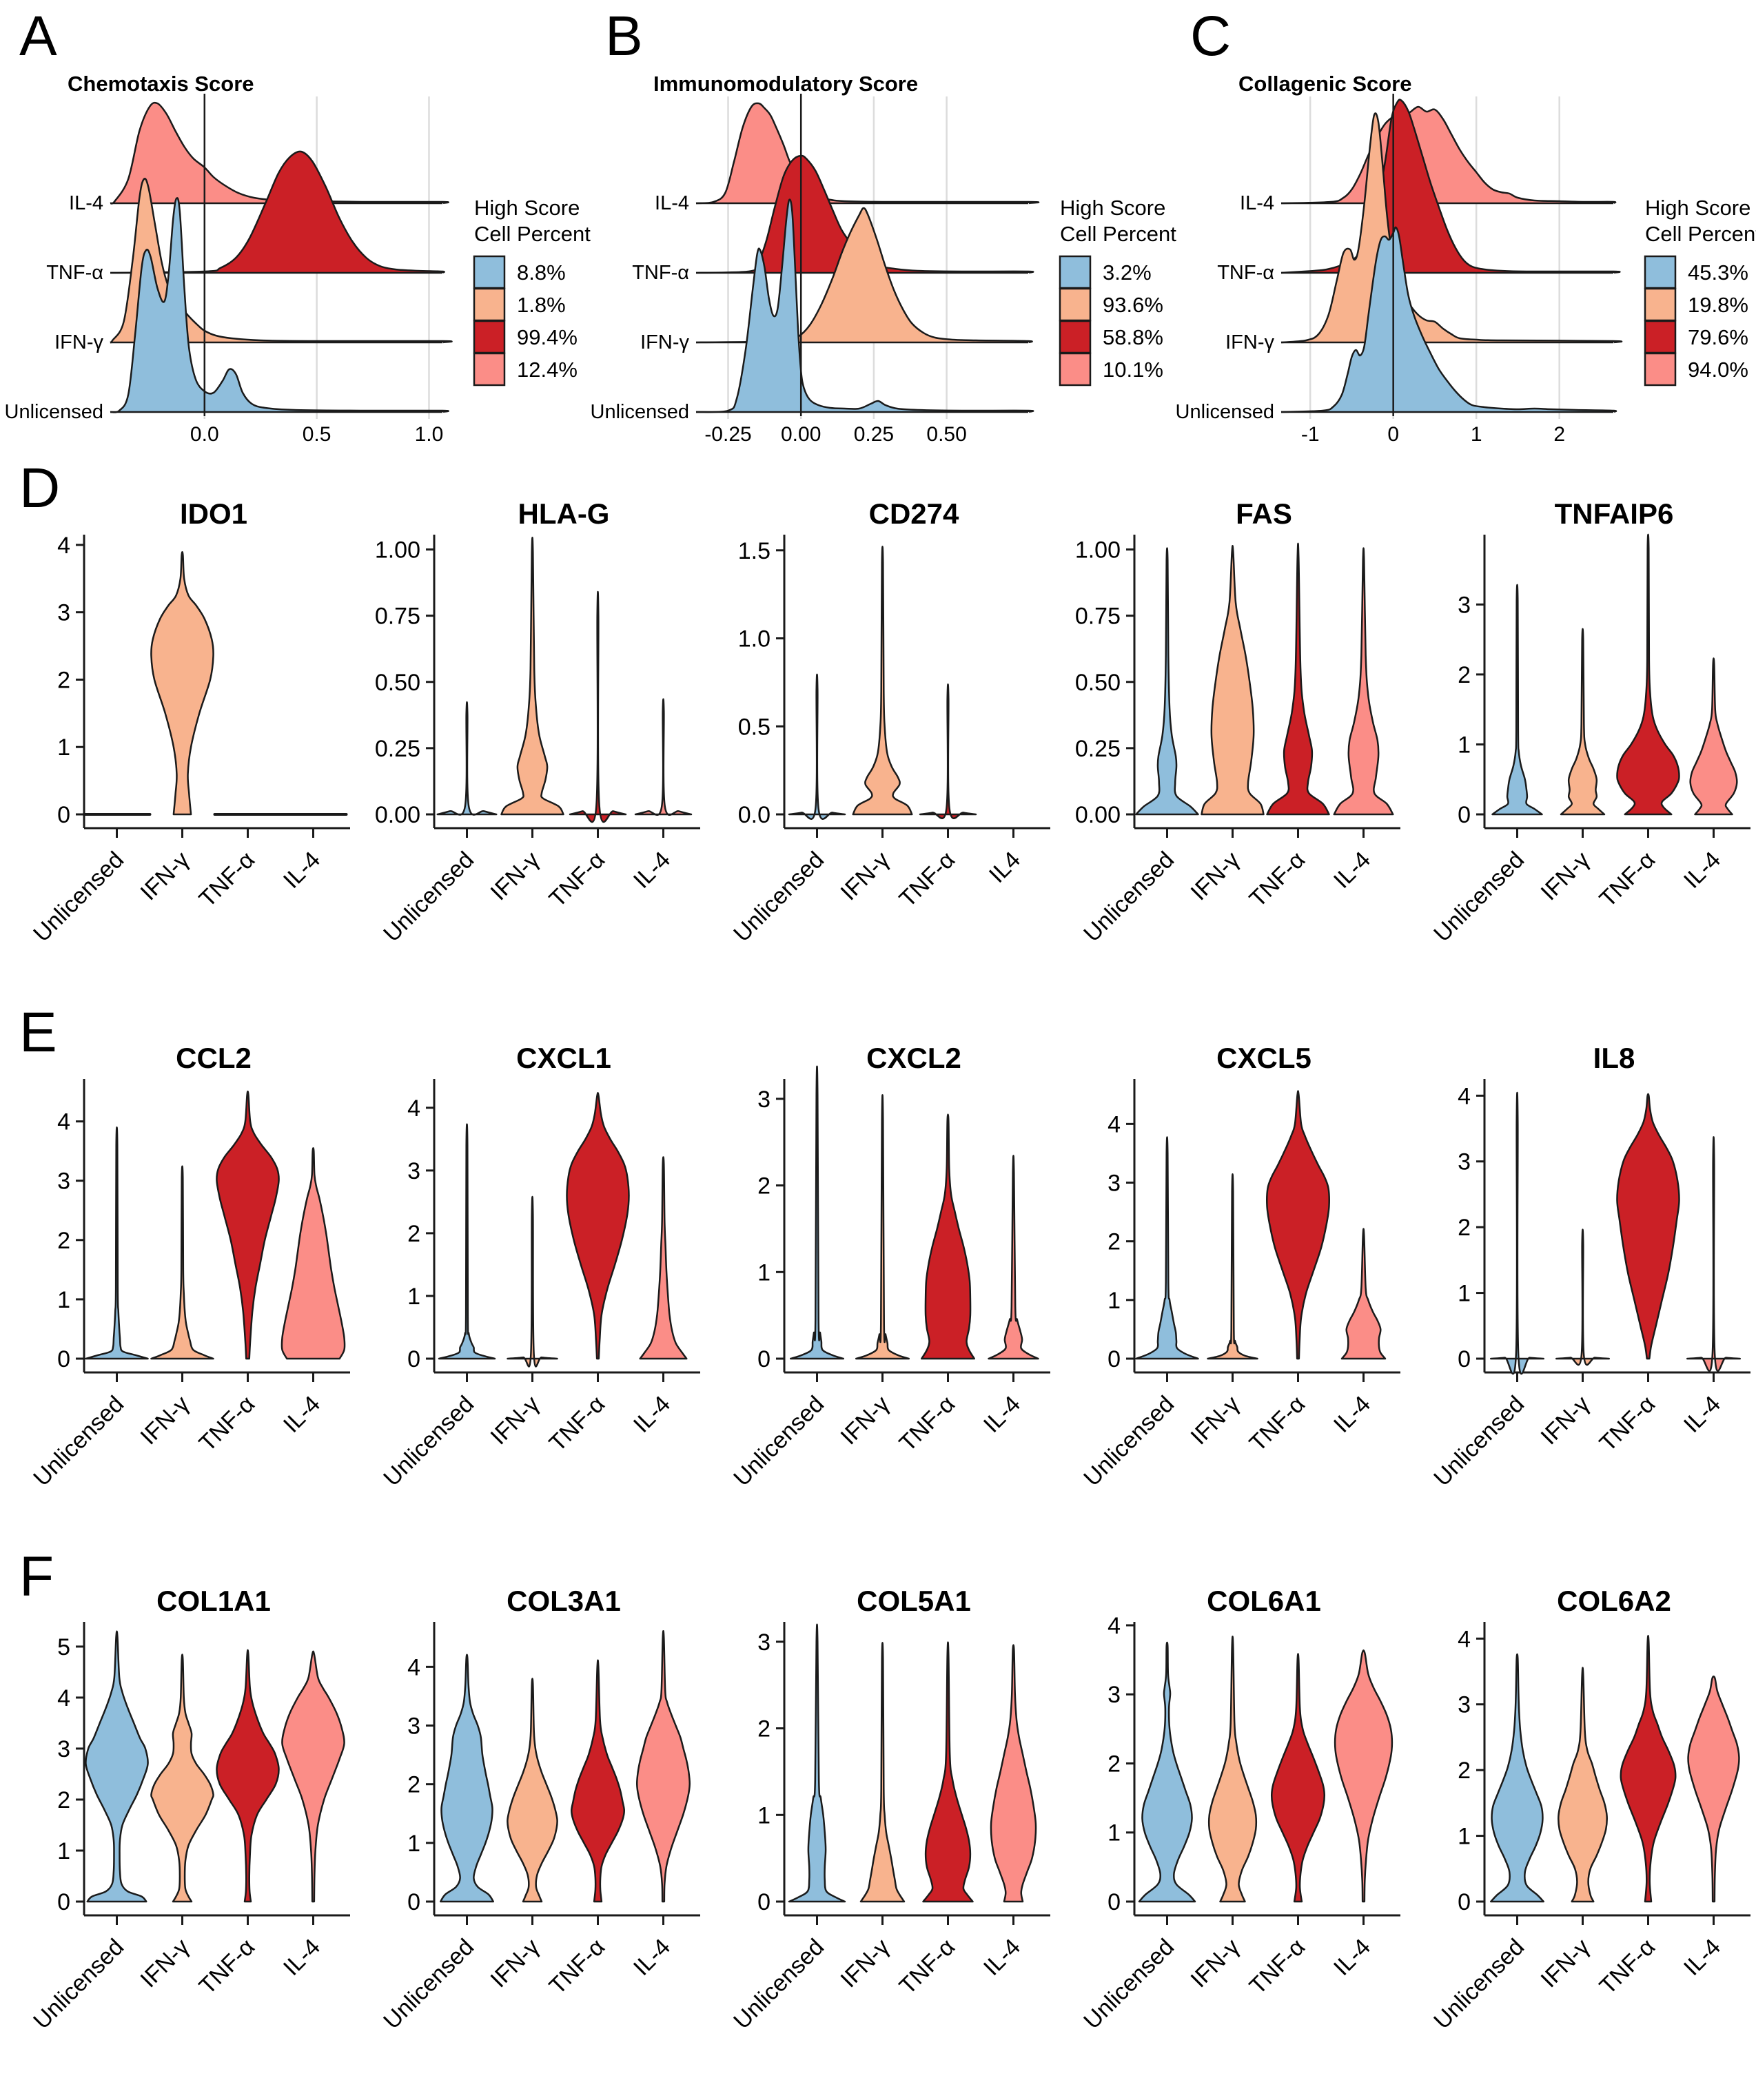  I want to click on ridge-category-label: TNF-α, so click(74, 273).